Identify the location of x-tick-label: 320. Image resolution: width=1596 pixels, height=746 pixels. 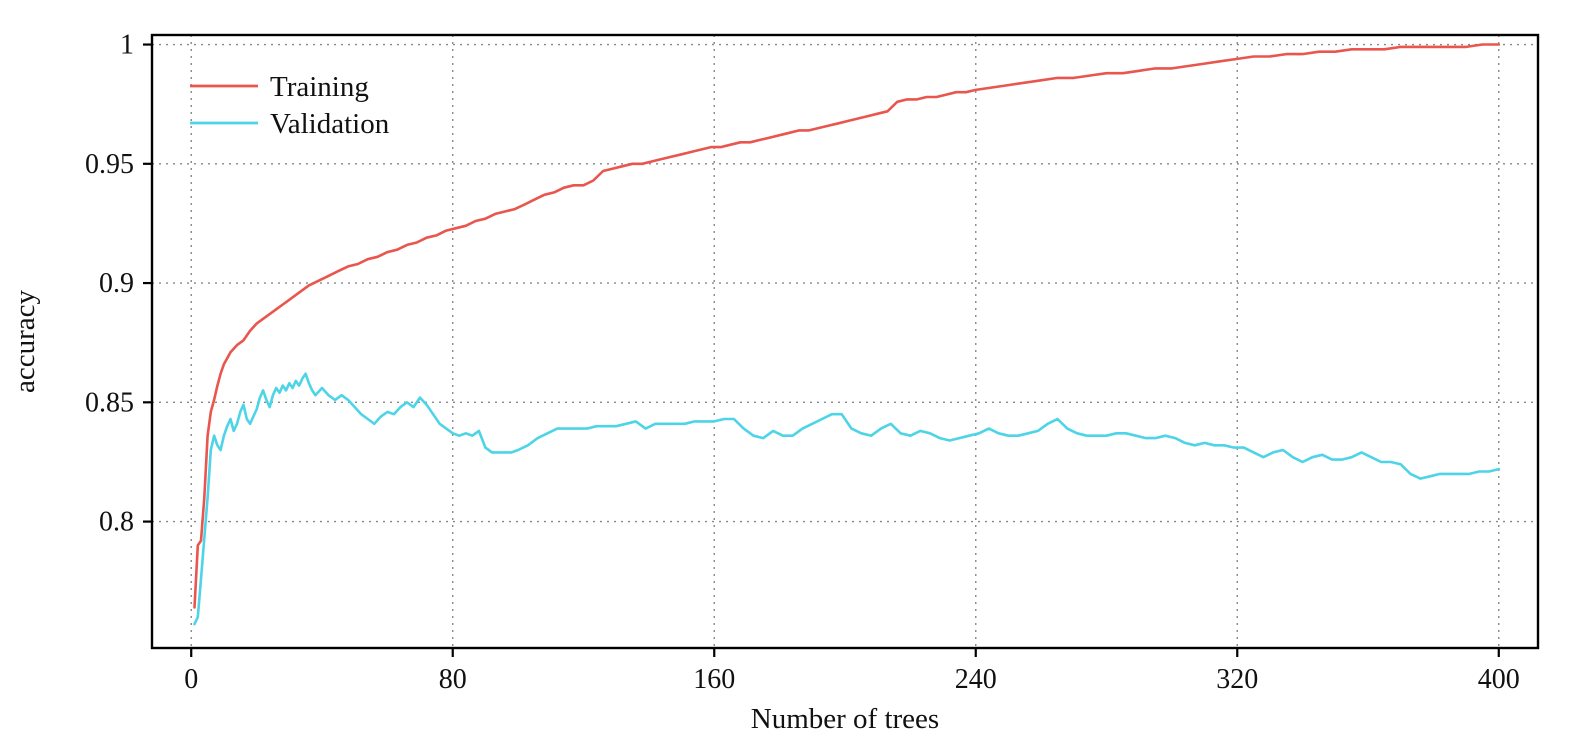
(1237, 679).